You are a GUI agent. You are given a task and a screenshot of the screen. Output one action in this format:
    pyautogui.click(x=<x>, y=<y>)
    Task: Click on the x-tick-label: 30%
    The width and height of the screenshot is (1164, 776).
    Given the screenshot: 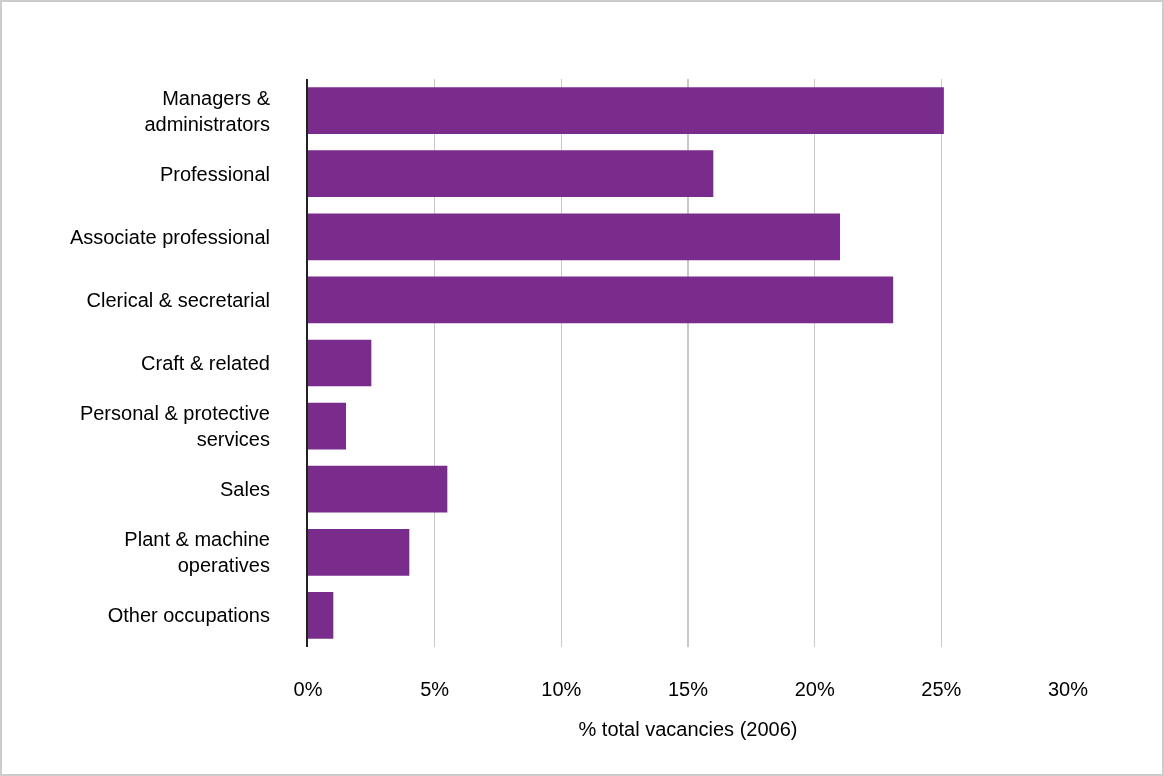 What is the action you would take?
    pyautogui.click(x=1068, y=689)
    